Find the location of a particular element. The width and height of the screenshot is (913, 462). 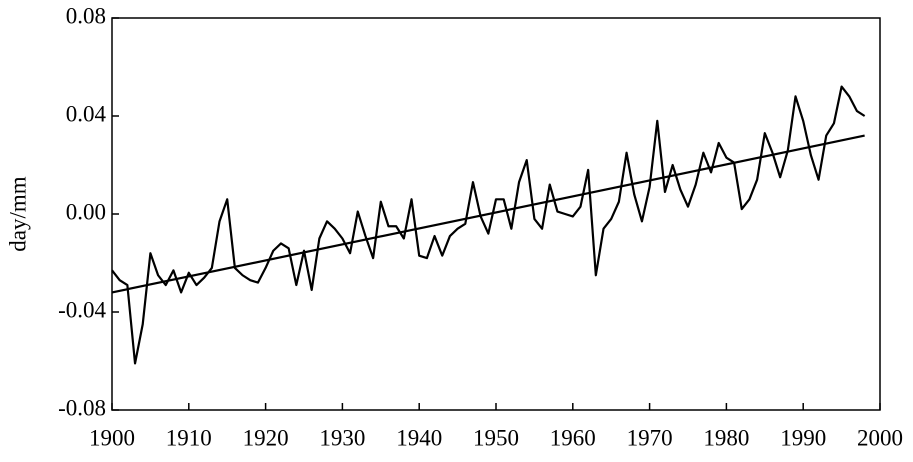

y-tick-label: -0.08 is located at coordinates (82, 407).